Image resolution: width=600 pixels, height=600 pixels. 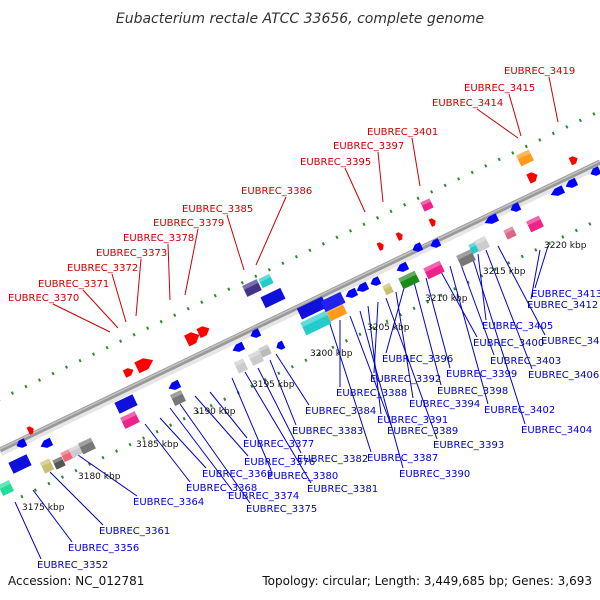 What do you see at coordinates (539, 71) in the screenshot?
I see `forward-gene-label: EUBREC_3419` at bounding box center [539, 71].